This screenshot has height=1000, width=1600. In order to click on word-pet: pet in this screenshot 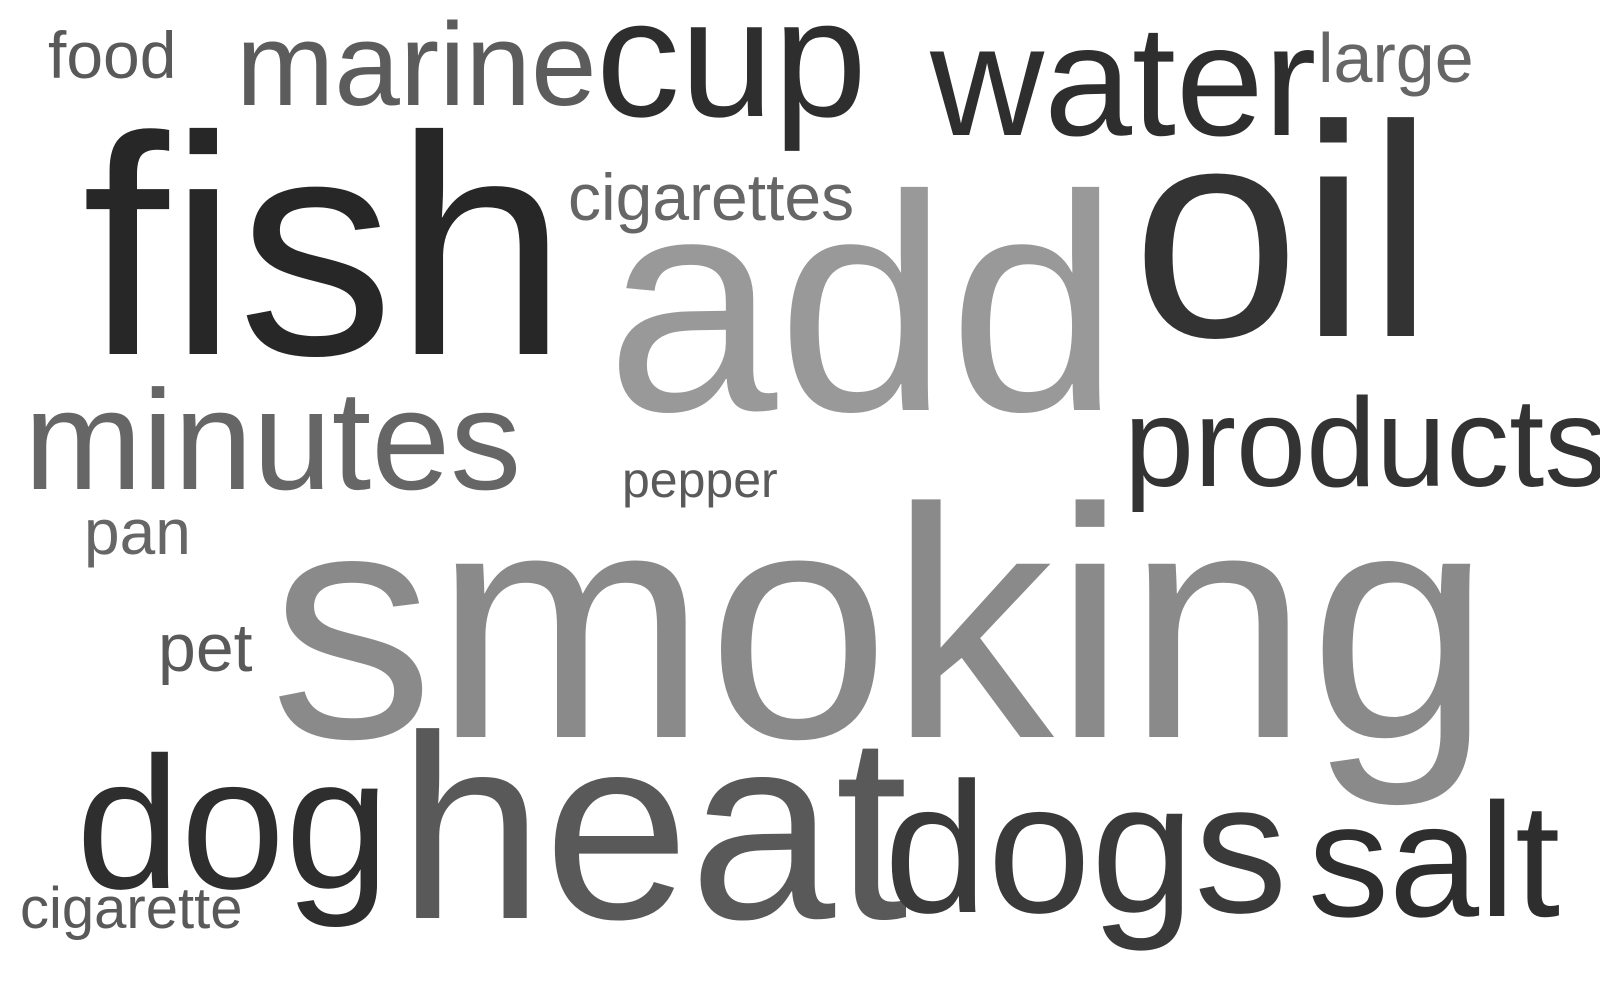, I will do `click(205, 648)`.